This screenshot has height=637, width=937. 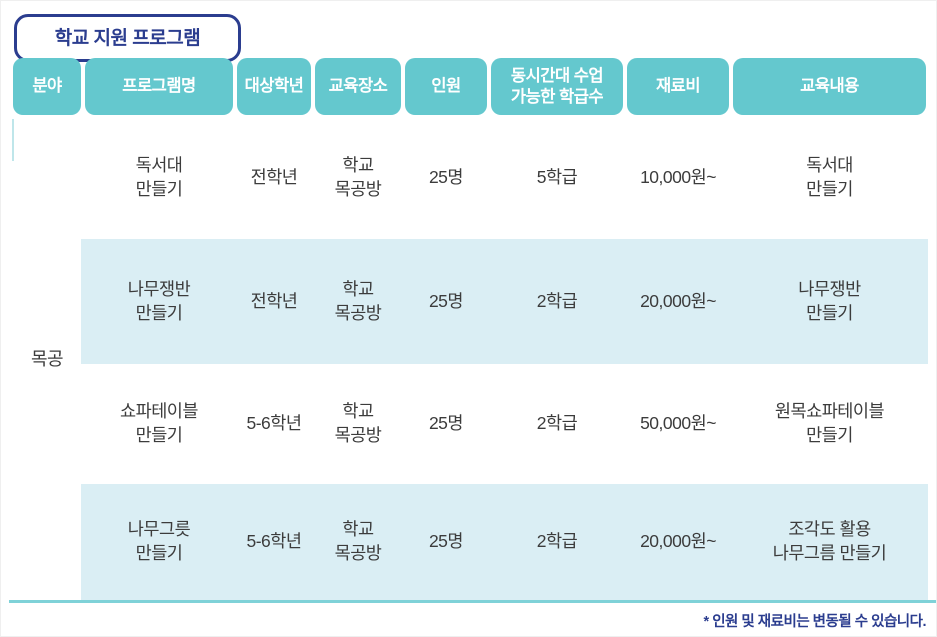 I want to click on header-cell-grade: 대상학년, so click(x=274, y=86).